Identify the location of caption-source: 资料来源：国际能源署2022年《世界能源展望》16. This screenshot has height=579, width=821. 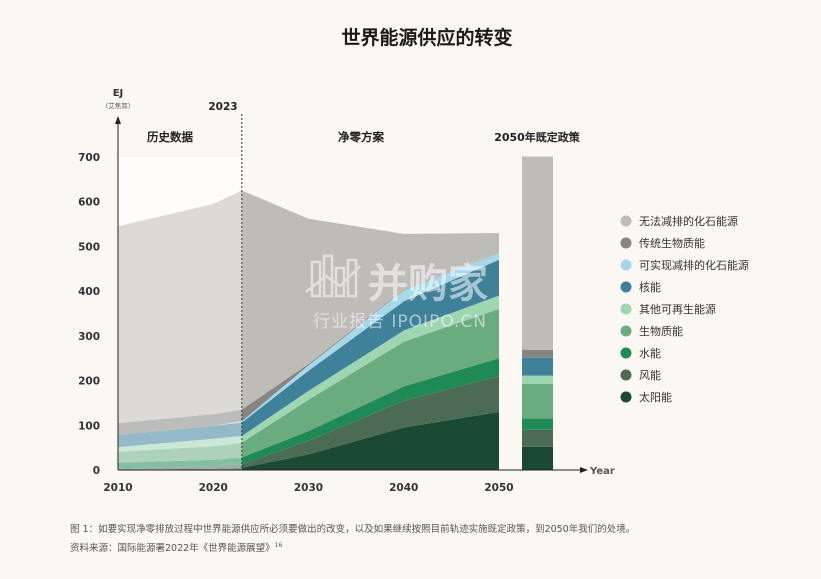
(430, 547).